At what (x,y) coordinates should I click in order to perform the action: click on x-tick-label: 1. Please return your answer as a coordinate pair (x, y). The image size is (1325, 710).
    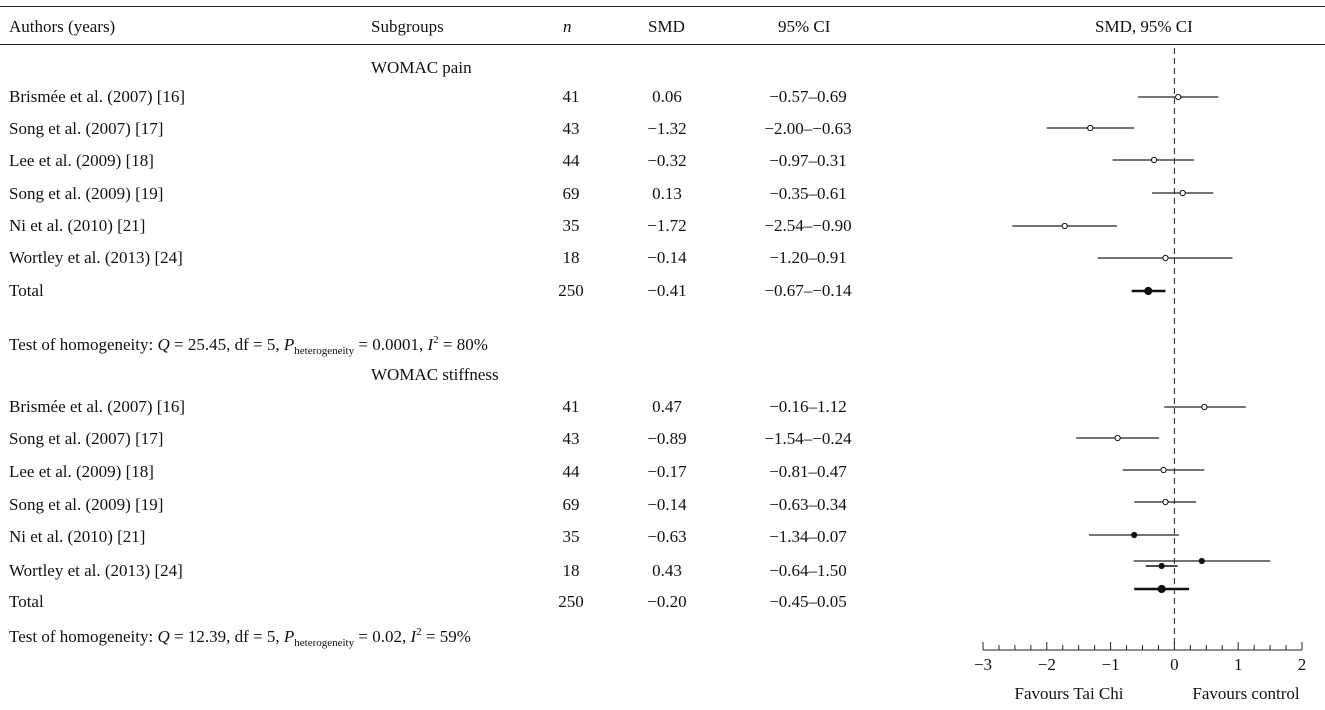
    Looking at the image, I should click on (1238, 664).